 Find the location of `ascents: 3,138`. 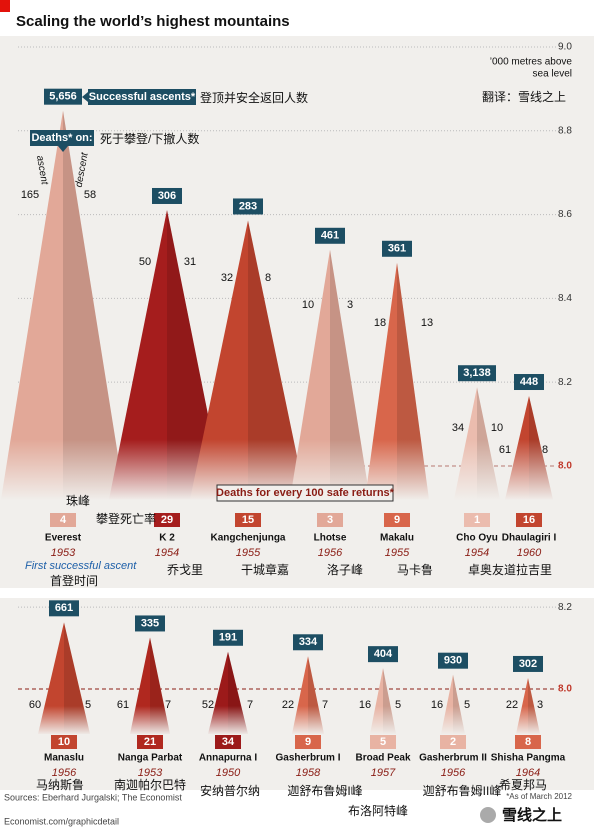

ascents: 3,138 is located at coordinates (477, 373).